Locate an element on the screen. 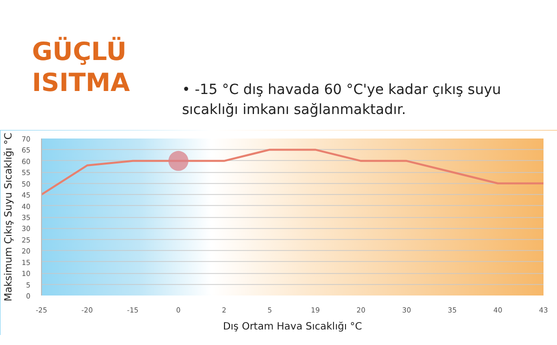  chart-subtitle: • -15 °C dış havada 60 °C'ye kadar çıkış suyu sıcaklığı imkanı sağlanmaktadır. is located at coordinates (341, 100).